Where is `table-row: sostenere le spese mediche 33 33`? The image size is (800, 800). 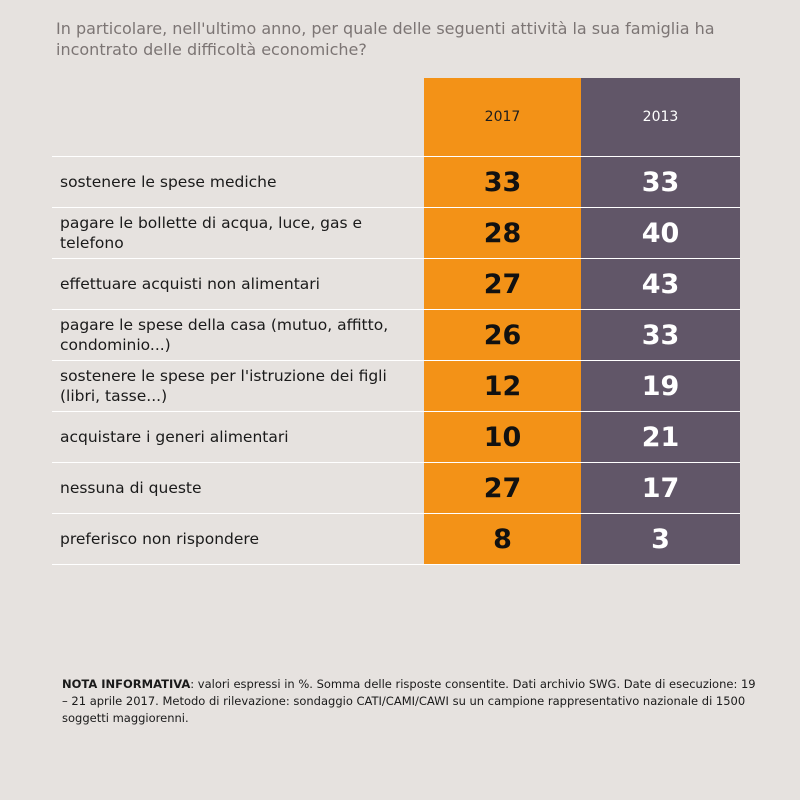
table-row: sostenere le spese mediche 33 33 is located at coordinates (396, 181).